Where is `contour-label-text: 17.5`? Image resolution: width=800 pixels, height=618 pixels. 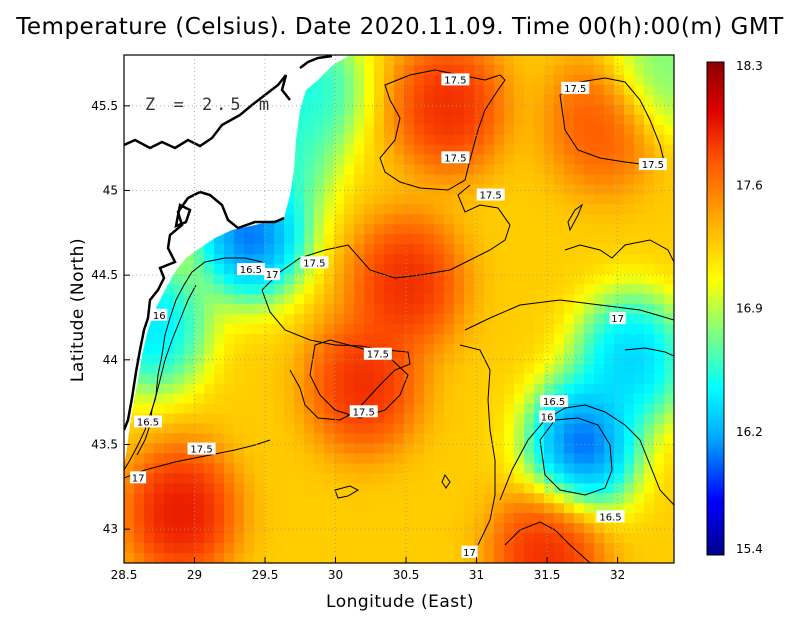
contour-label-text: 17.5 is located at coordinates (491, 196).